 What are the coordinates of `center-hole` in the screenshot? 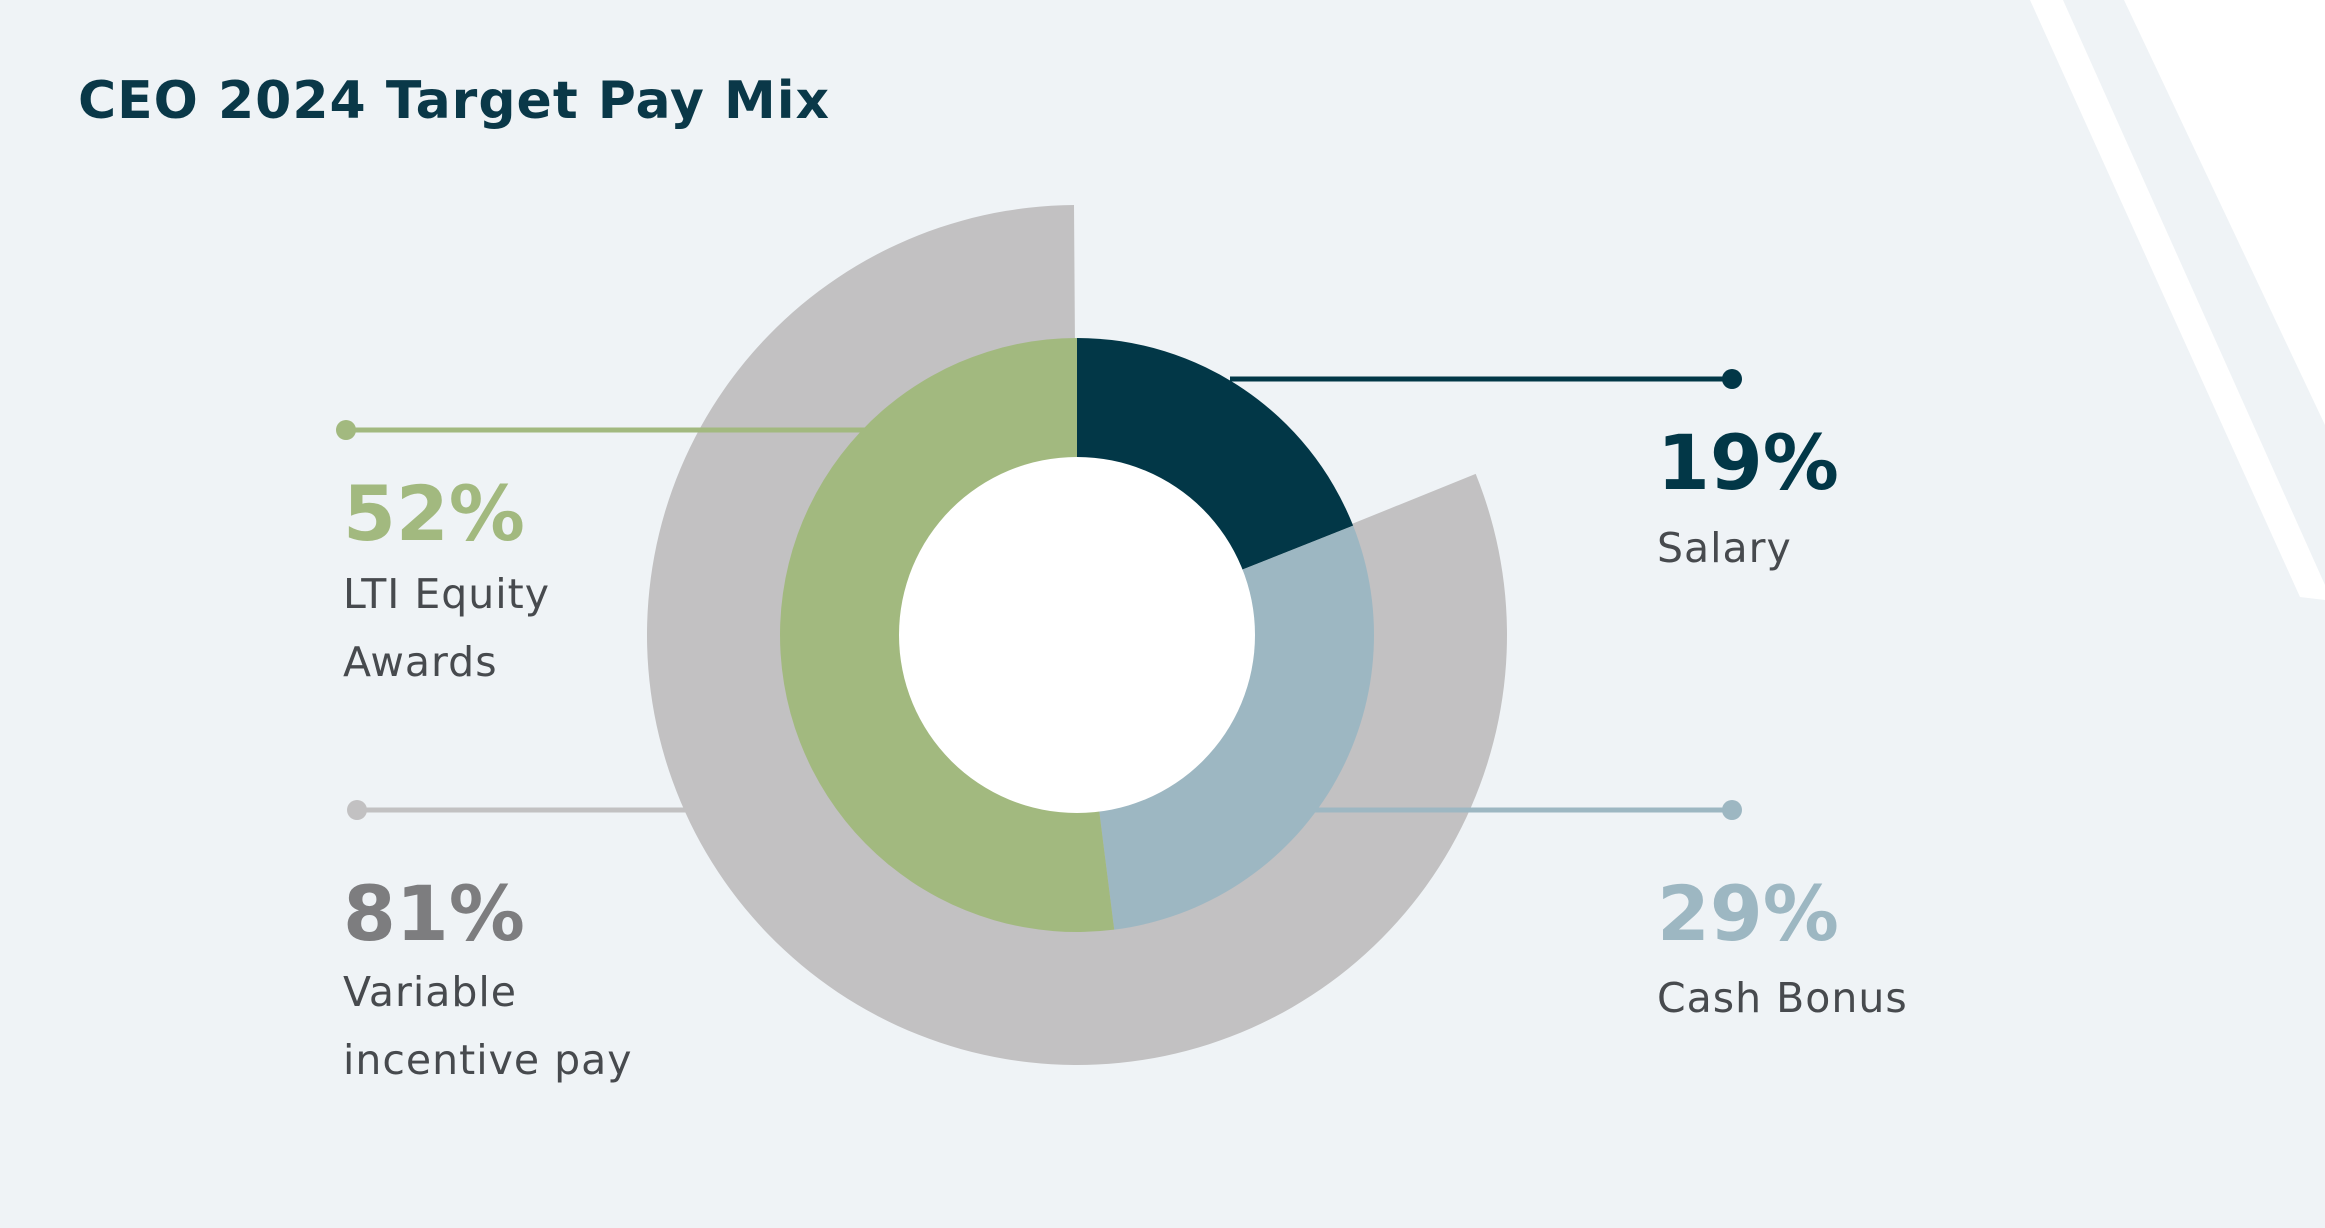 It's located at (1077, 635).